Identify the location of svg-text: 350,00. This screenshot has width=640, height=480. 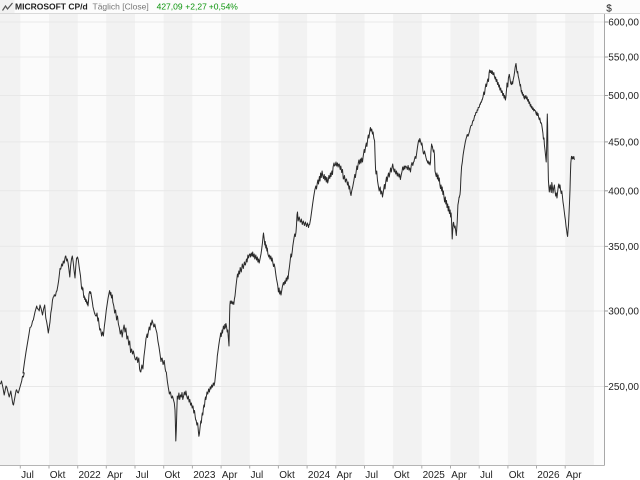
(623, 247).